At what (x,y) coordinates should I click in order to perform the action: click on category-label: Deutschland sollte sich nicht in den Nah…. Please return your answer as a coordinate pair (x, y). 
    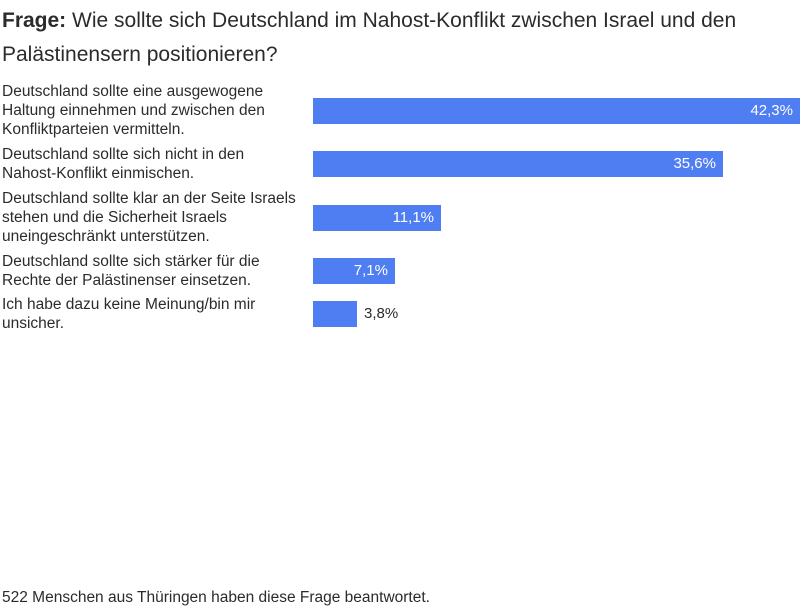
    Looking at the image, I should click on (123, 164).